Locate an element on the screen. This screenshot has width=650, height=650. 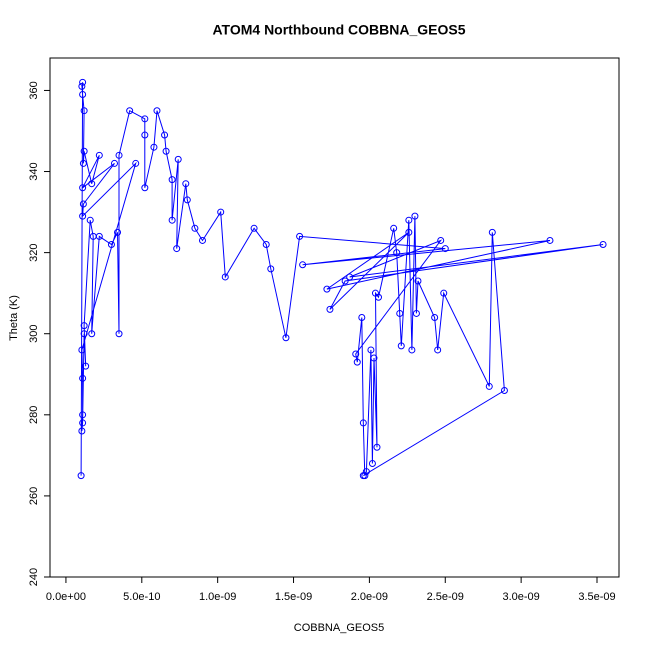
chart-title: ATOM4 Northbound COBBNA_GEOS5 is located at coordinates (338, 30).